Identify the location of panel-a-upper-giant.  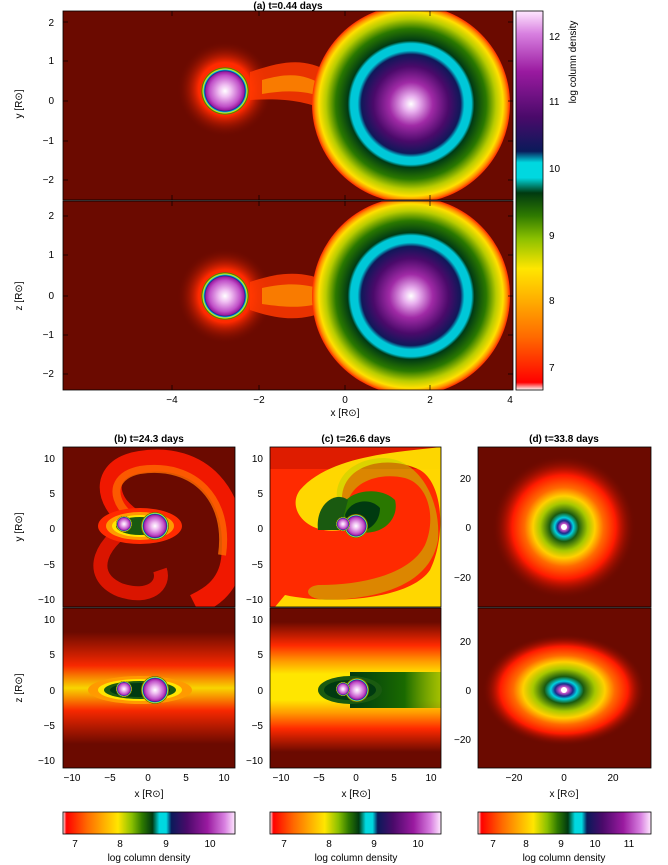
(411, 105).